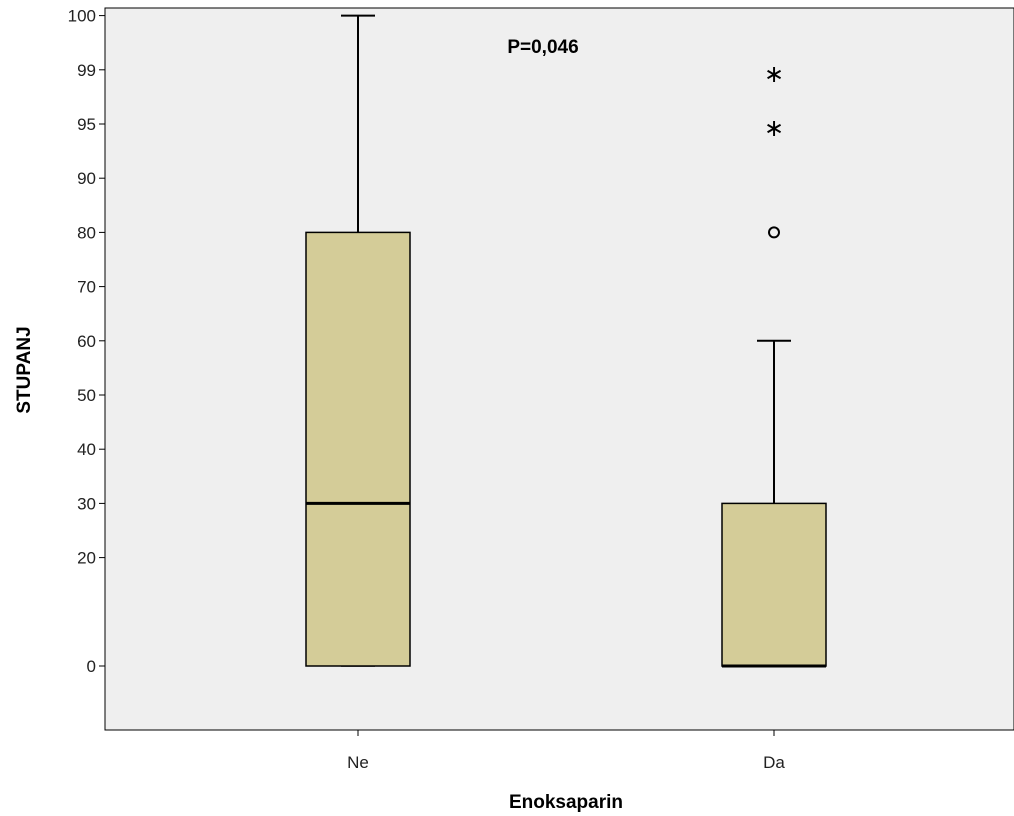 The width and height of the screenshot is (1014, 816). I want to click on y-tick-label: 20, so click(86, 558).